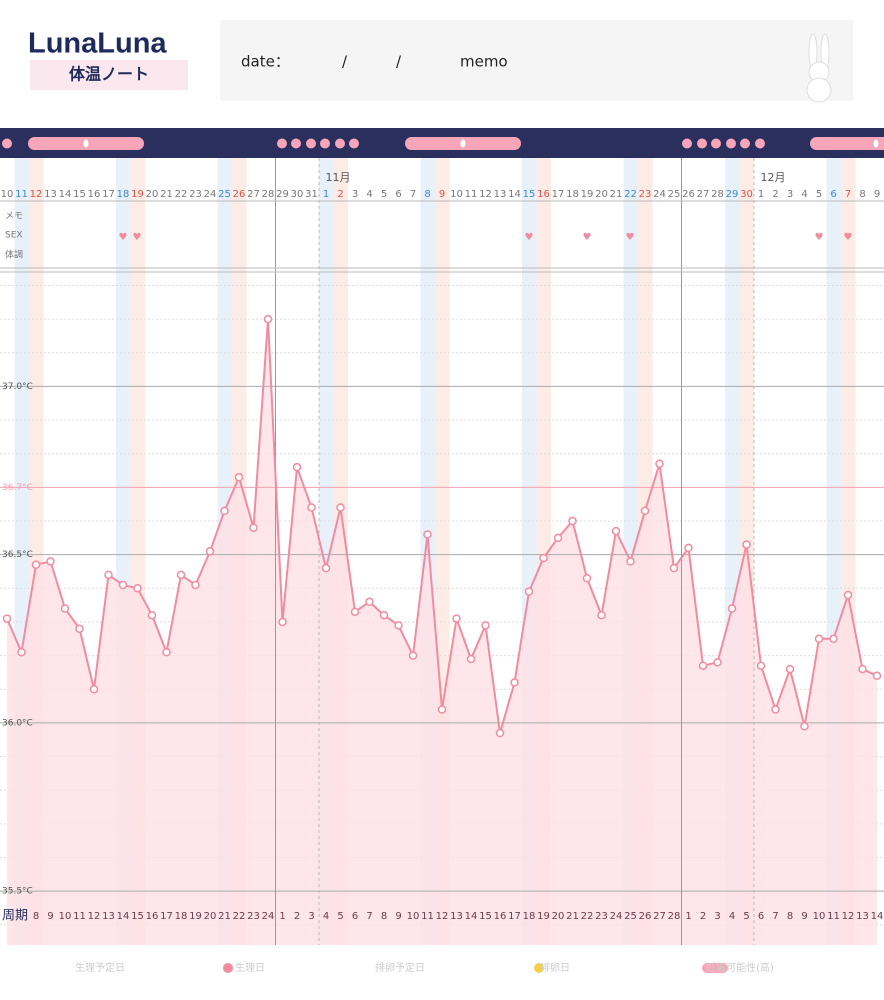 The image size is (884, 1000). I want to click on day-label: 4, so click(369, 194).